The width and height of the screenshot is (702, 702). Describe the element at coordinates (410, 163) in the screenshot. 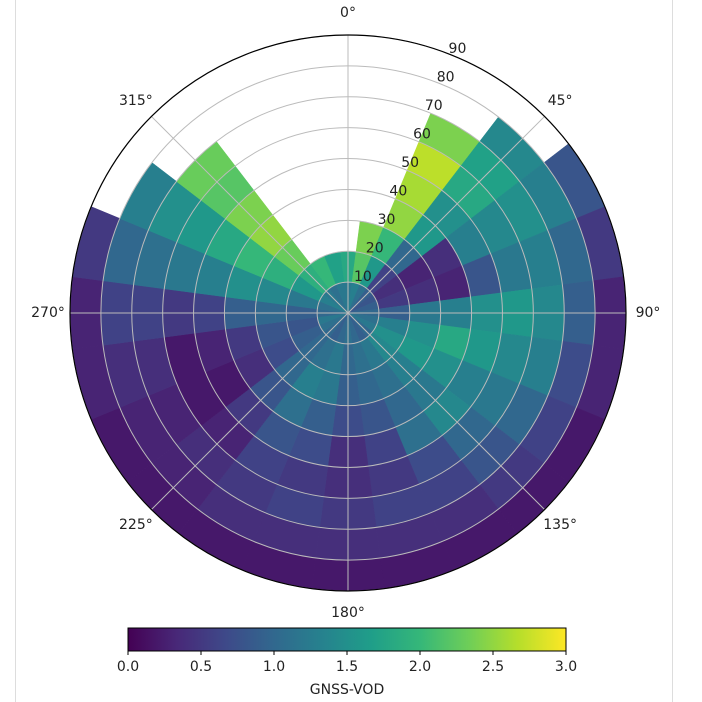

I see `r-tick-label: 50` at that location.